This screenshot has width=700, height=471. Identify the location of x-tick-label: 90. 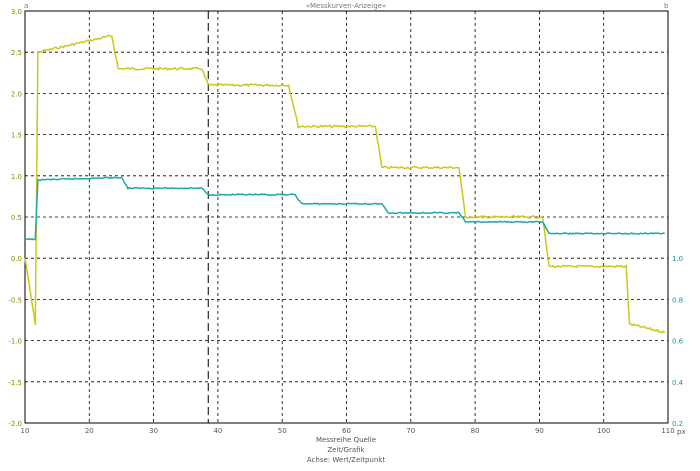
(539, 431).